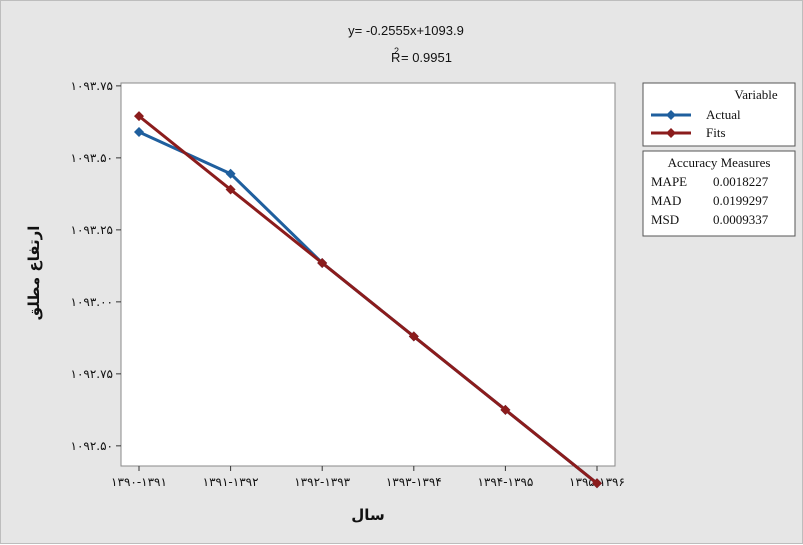 The width and height of the screenshot is (803, 545). Describe the element at coordinates (719, 162) in the screenshot. I see `accuracy-title: Accuracy Measures` at that location.